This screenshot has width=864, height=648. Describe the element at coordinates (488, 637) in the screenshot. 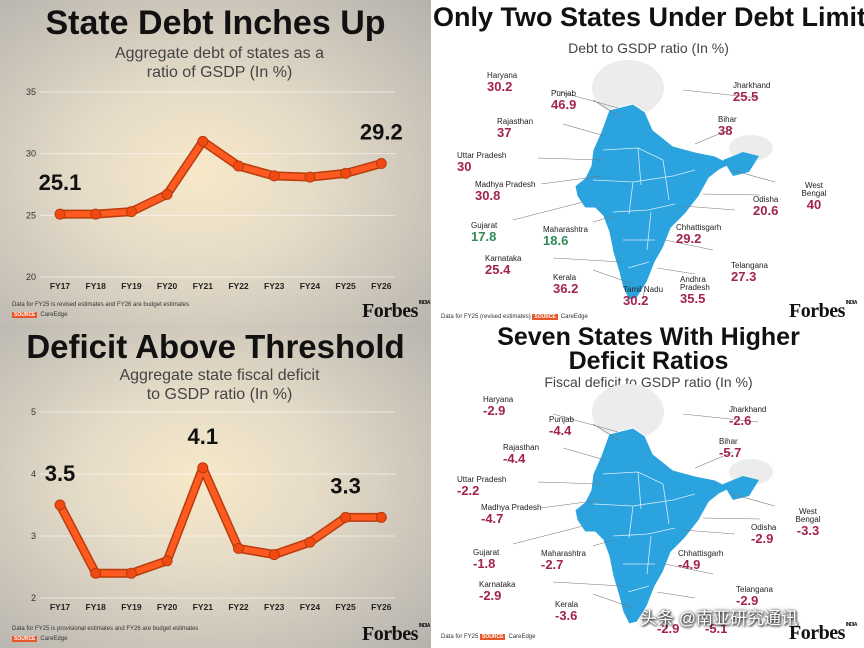

I see `deficit-map-note: Data for FY25 SOURCE CareEdge` at that location.